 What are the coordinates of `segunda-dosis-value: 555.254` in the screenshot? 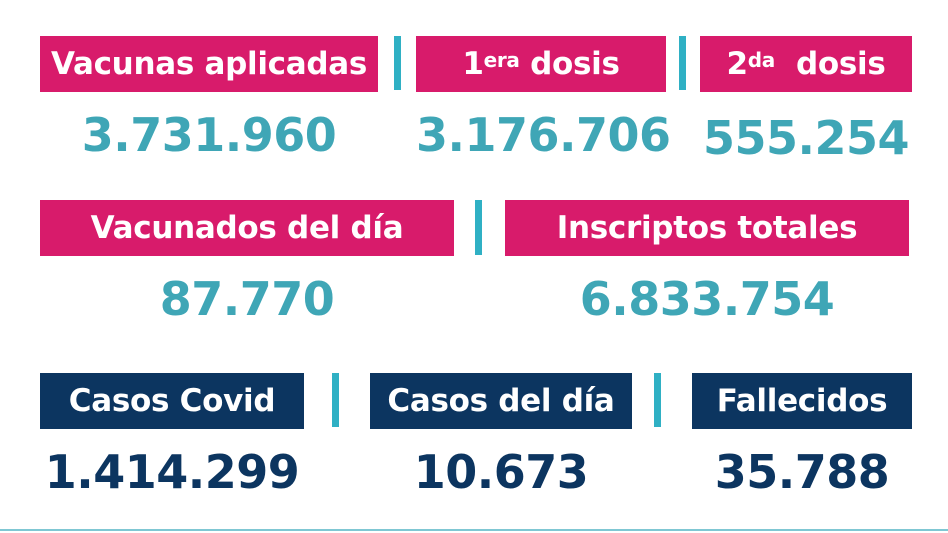 It's located at (806, 138).